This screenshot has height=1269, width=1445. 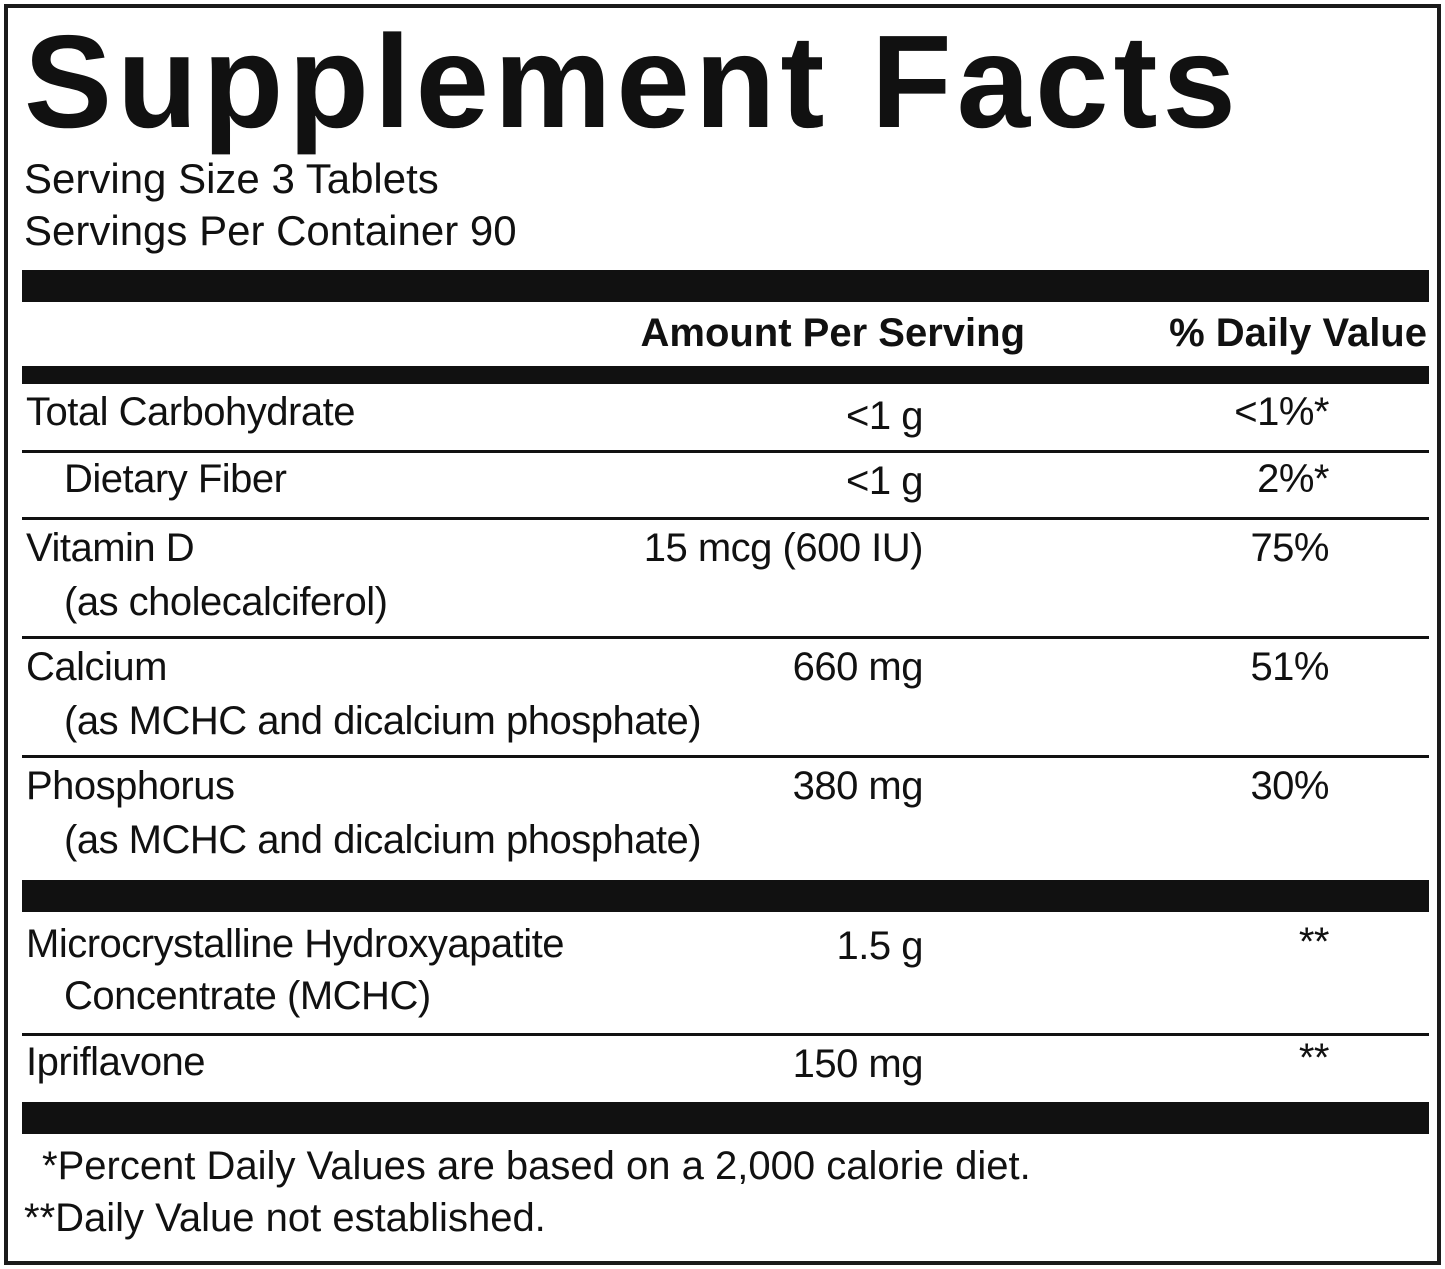 I want to click on nutrient-amount: 15 mcg (600 IU), so click(x=783, y=548).